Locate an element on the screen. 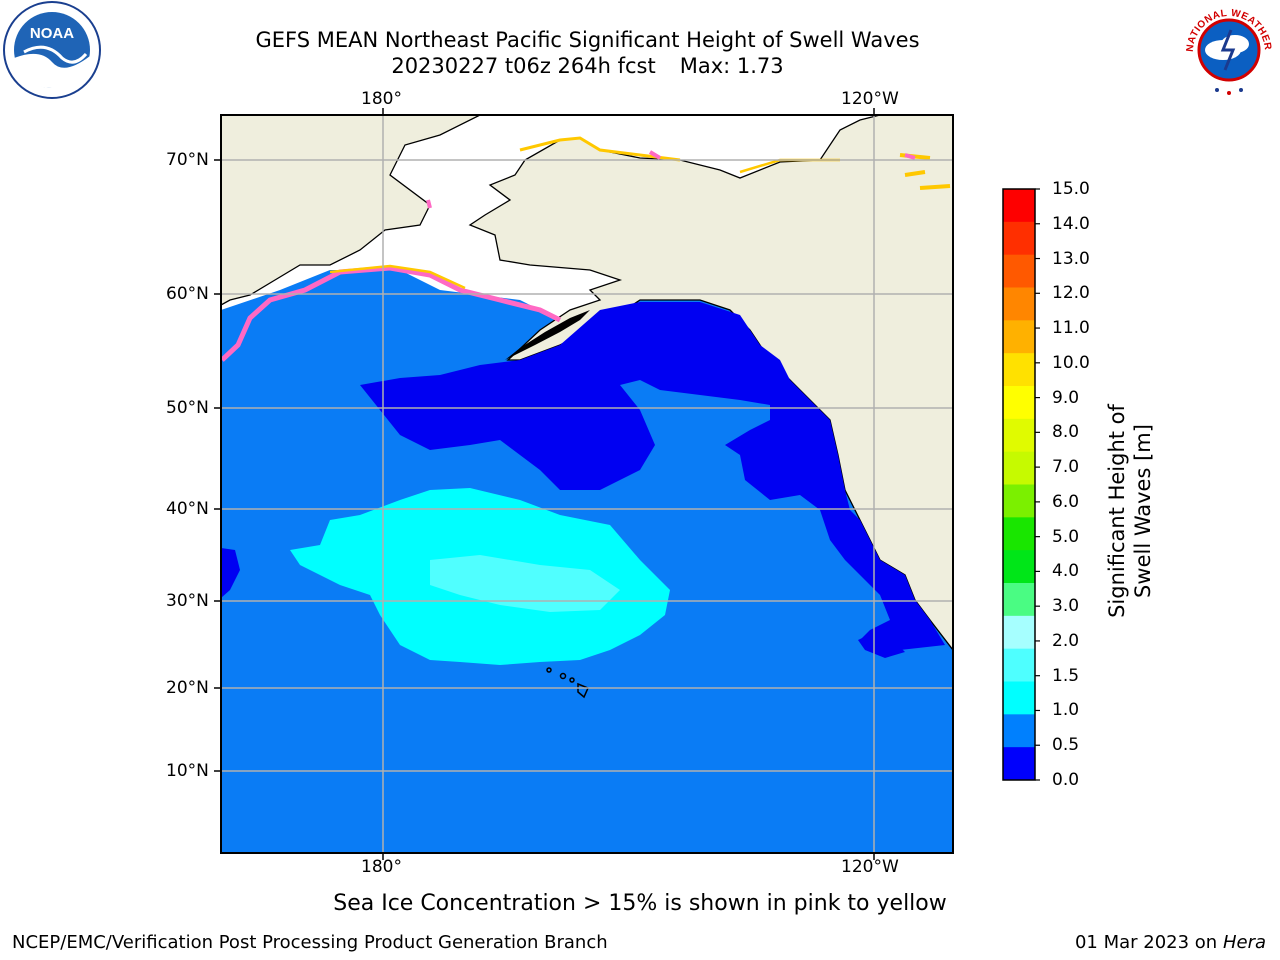 The image size is (1280, 960). lat-label-70n: 70°N is located at coordinates (187, 160).